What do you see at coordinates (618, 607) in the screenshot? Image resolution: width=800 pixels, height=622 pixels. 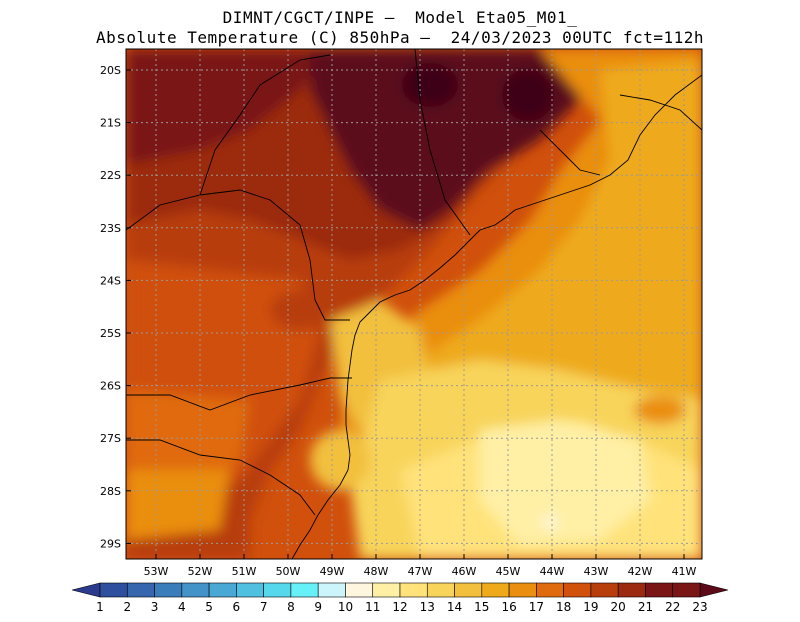 I see `colorbar-label: 20` at bounding box center [618, 607].